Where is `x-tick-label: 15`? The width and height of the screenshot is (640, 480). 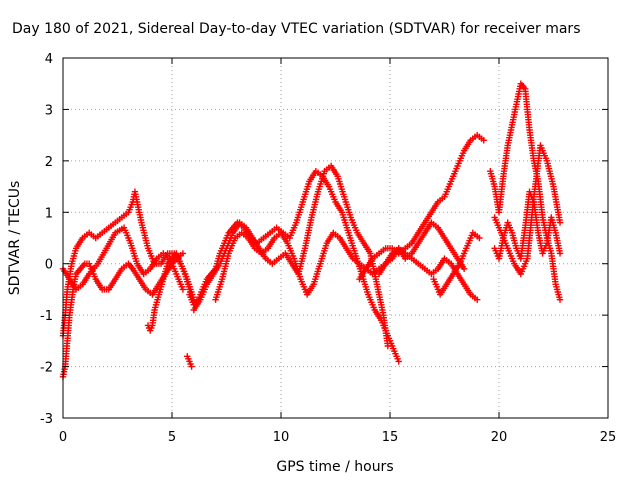
x-tick-label: 15 is located at coordinates (390, 437).